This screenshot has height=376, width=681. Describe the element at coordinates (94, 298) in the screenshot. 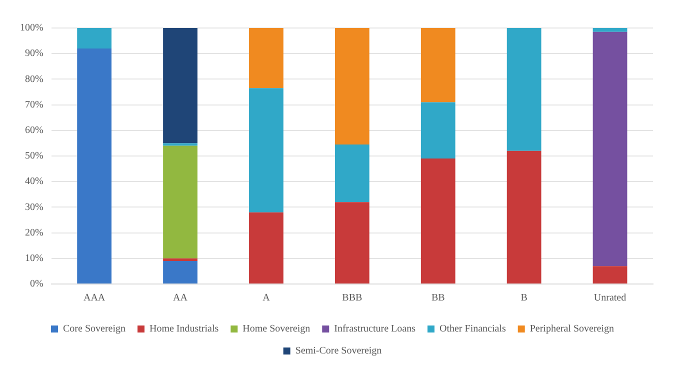

I see `x-tick-label: AAA` at that location.